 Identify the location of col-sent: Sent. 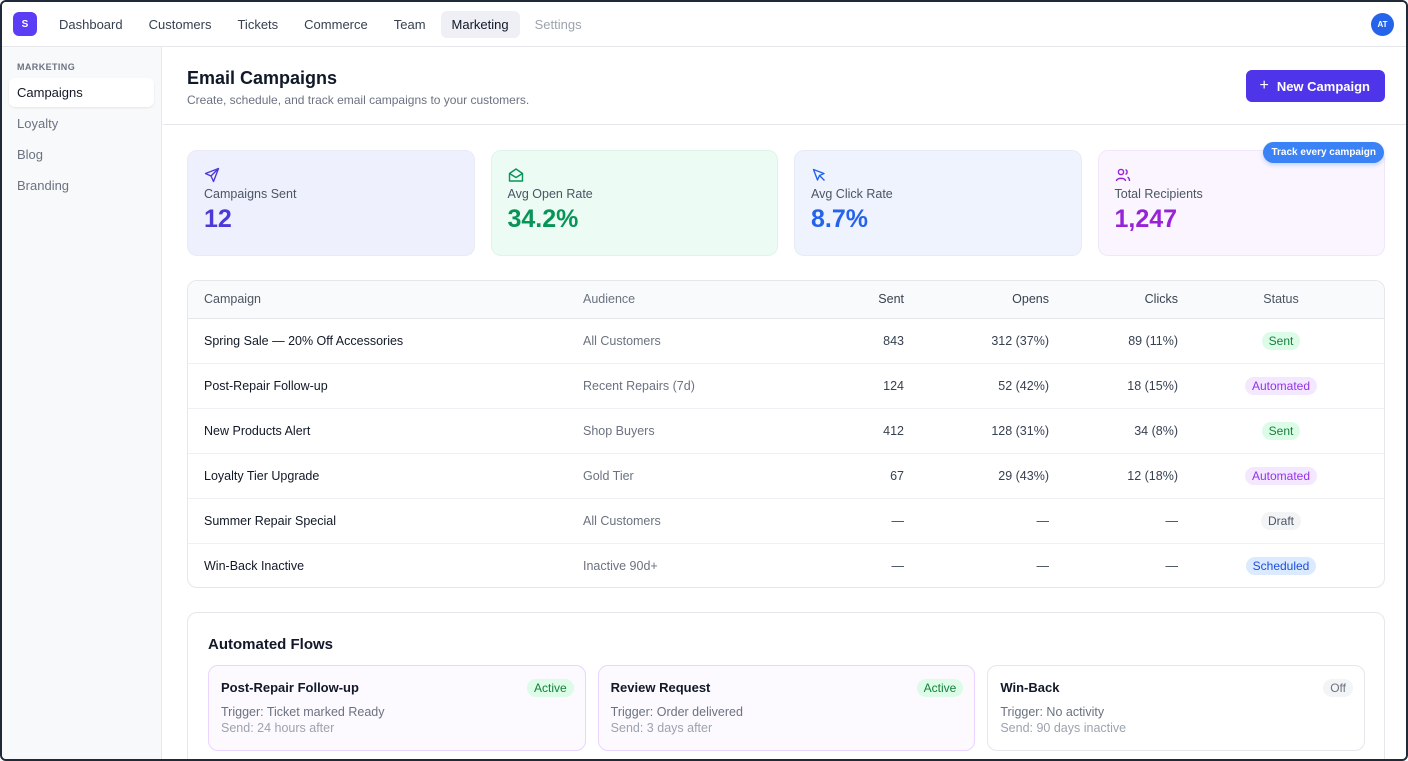
(850, 300).